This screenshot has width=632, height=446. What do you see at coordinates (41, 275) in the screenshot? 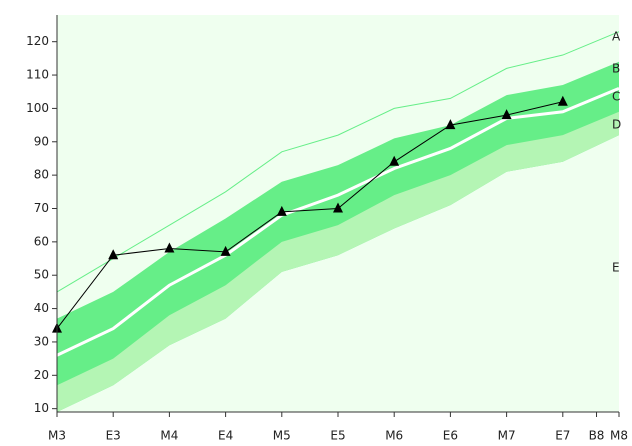
I see `y-tick-label: 50` at bounding box center [41, 275].